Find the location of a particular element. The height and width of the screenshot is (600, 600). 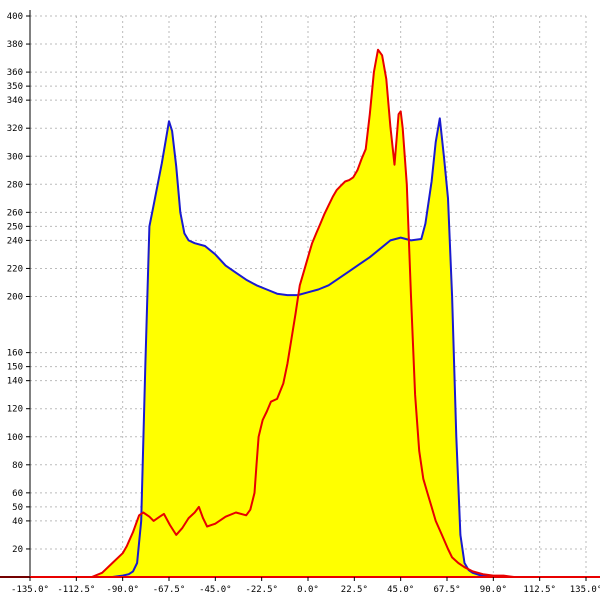

x-tick-label: -45.0° is located at coordinates (215, 590).